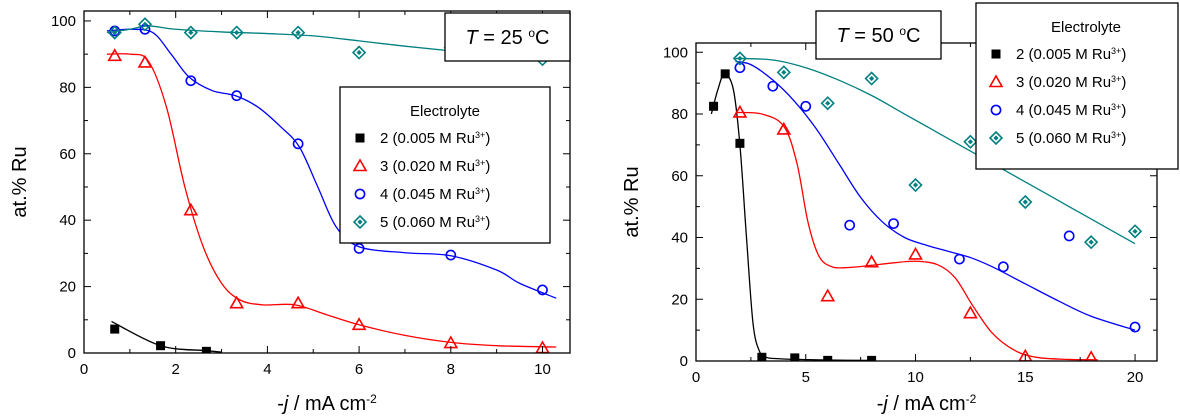 The height and width of the screenshot is (417, 1180). Describe the element at coordinates (679, 176) in the screenshot. I see `y-tick-label: 60` at that location.